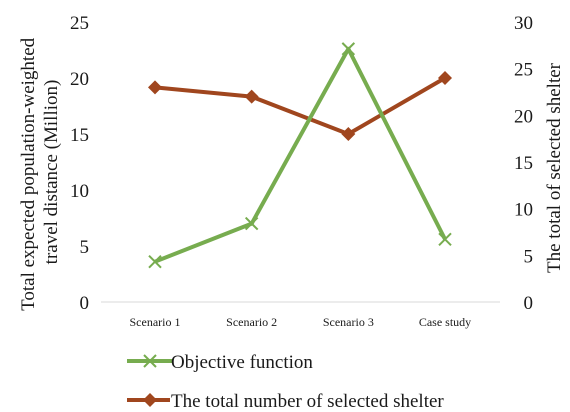  Describe the element at coordinates (554, 167) in the screenshot. I see `right-axis-title: The total of selected shelter` at that location.